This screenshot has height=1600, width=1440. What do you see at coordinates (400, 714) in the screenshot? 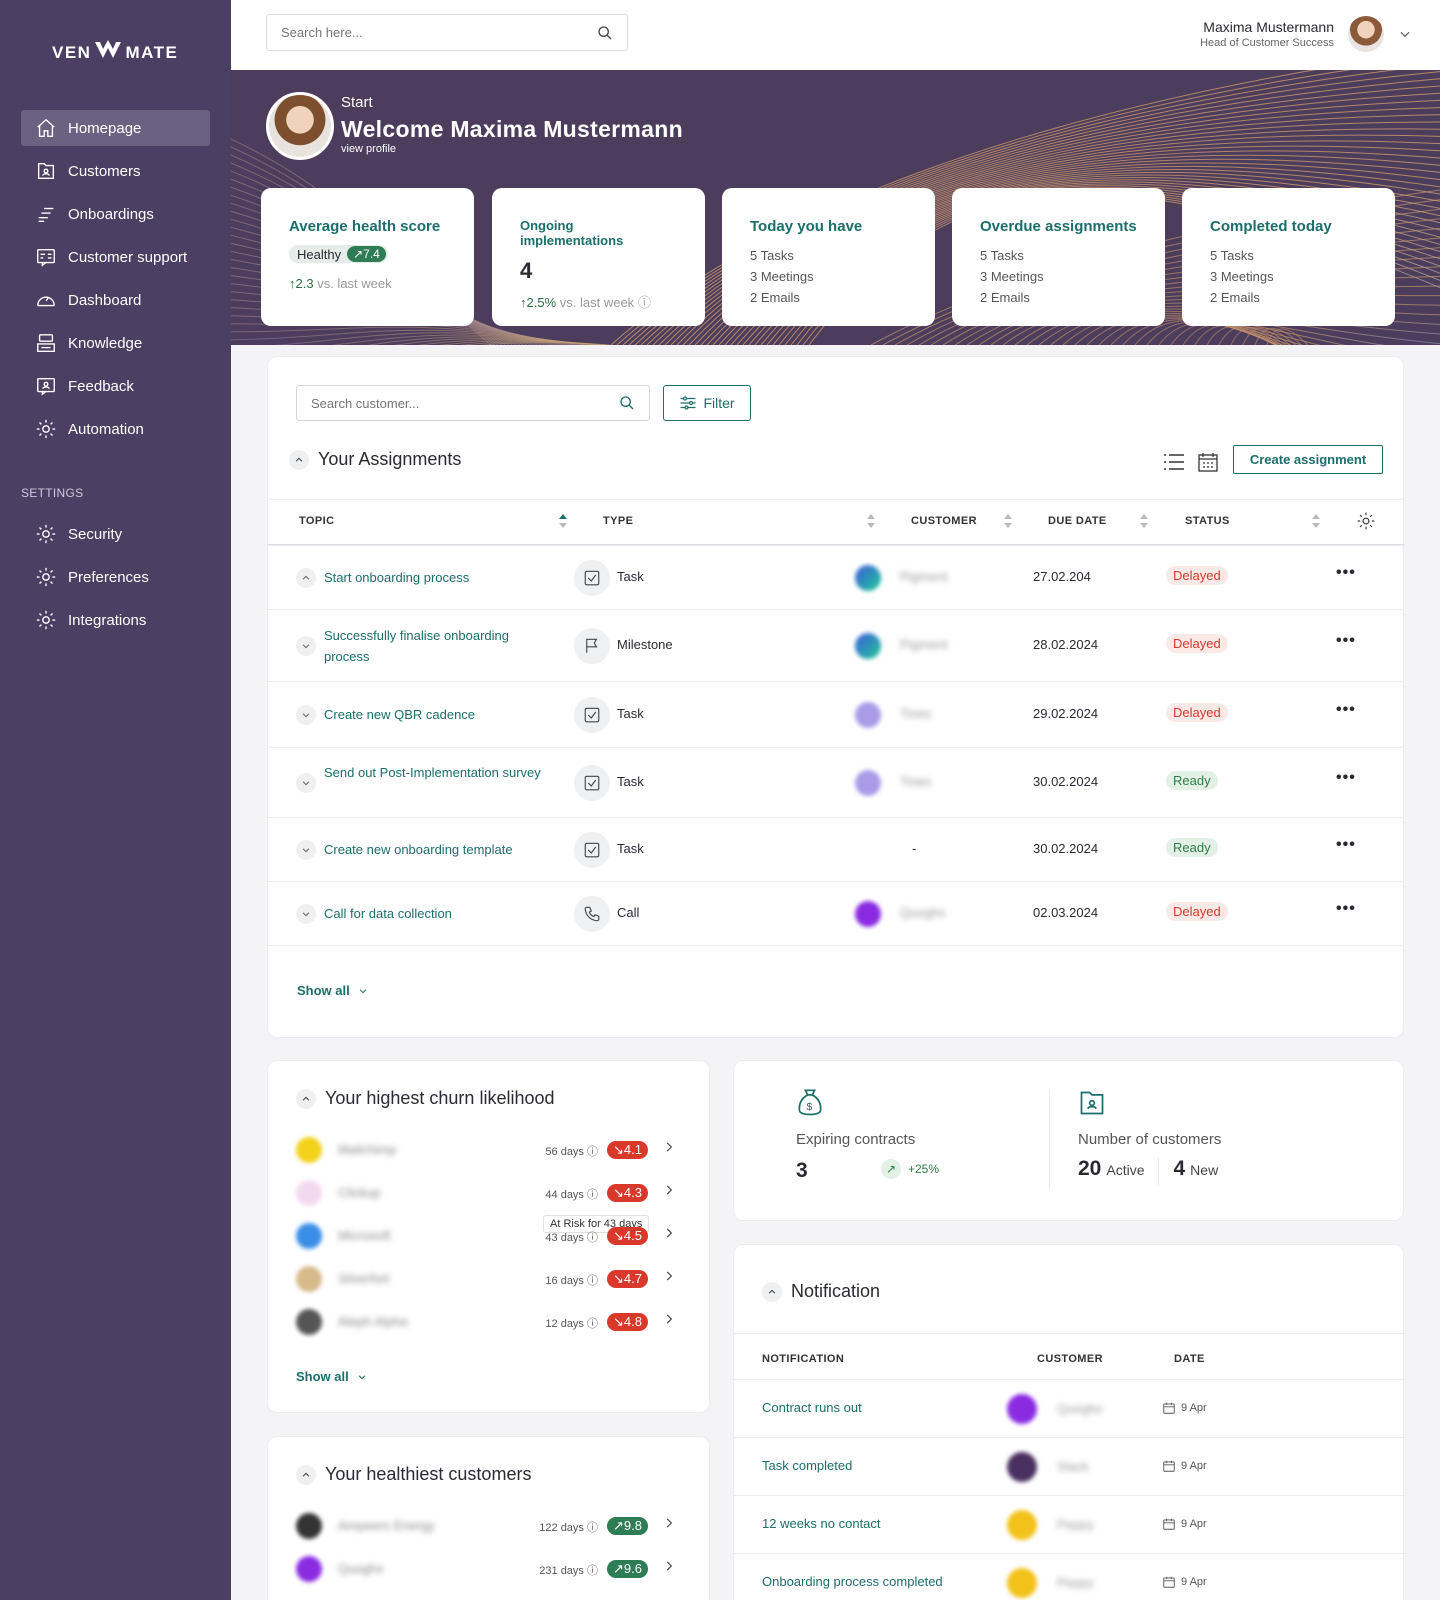
I see `row-topic: Create new QBR cadence` at bounding box center [400, 714].